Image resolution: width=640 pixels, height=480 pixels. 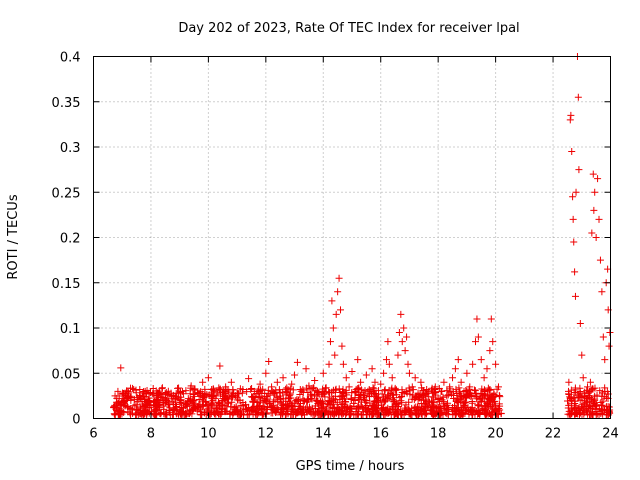 I want to click on y-tick-label: 0.05, so click(x=66, y=374).